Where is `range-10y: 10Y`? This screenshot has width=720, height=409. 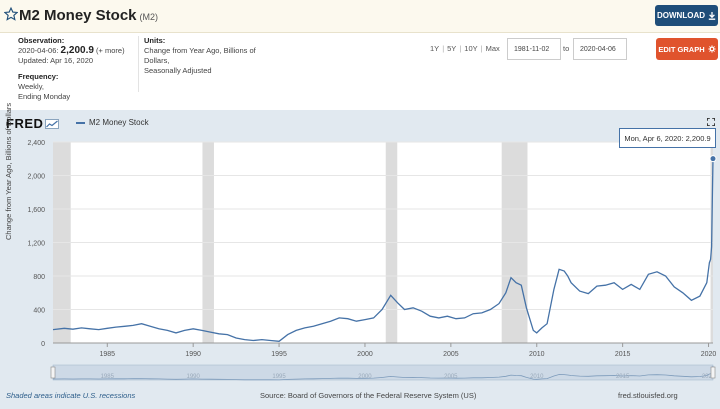 range-10y: 10Y is located at coordinates (471, 48).